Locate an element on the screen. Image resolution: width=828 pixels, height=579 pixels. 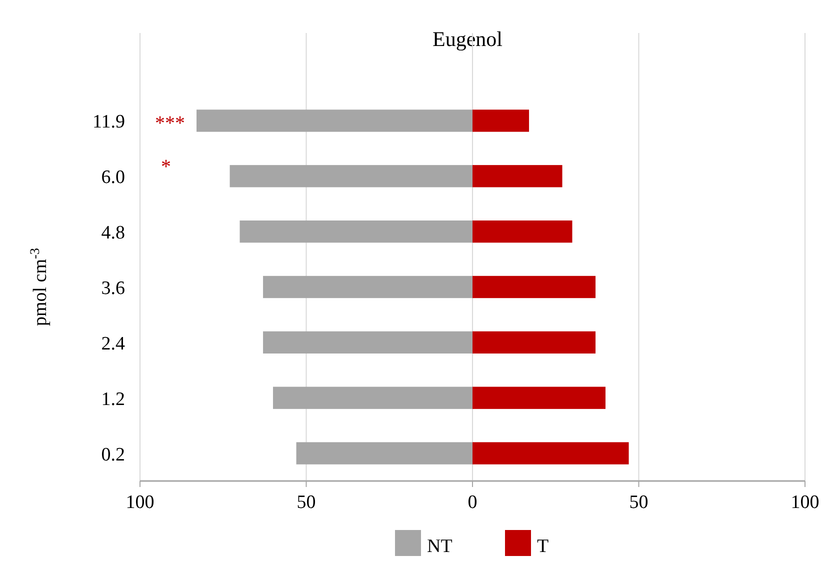
chart-title: Eugenol is located at coordinates (467, 39).